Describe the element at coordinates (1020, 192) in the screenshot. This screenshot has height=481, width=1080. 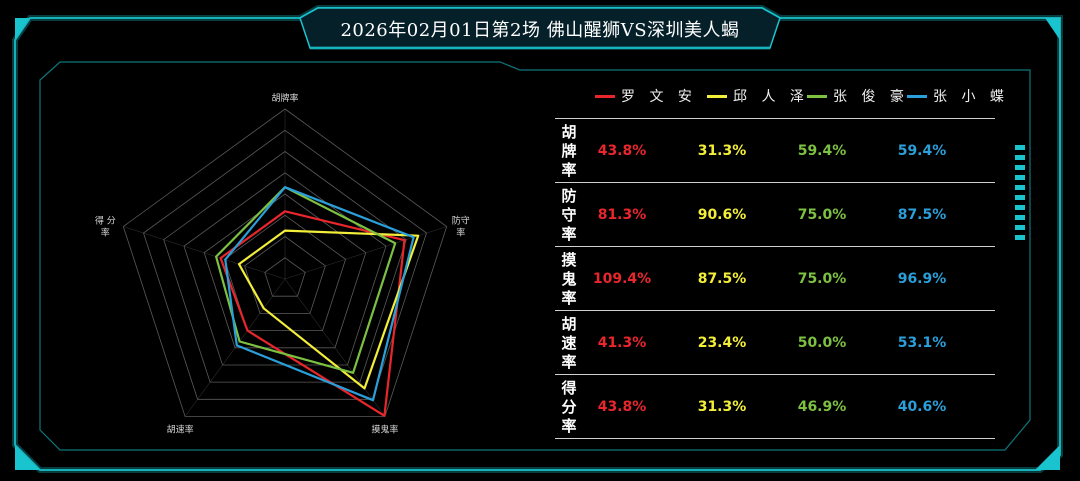
I see `frame-ticks-right` at that location.